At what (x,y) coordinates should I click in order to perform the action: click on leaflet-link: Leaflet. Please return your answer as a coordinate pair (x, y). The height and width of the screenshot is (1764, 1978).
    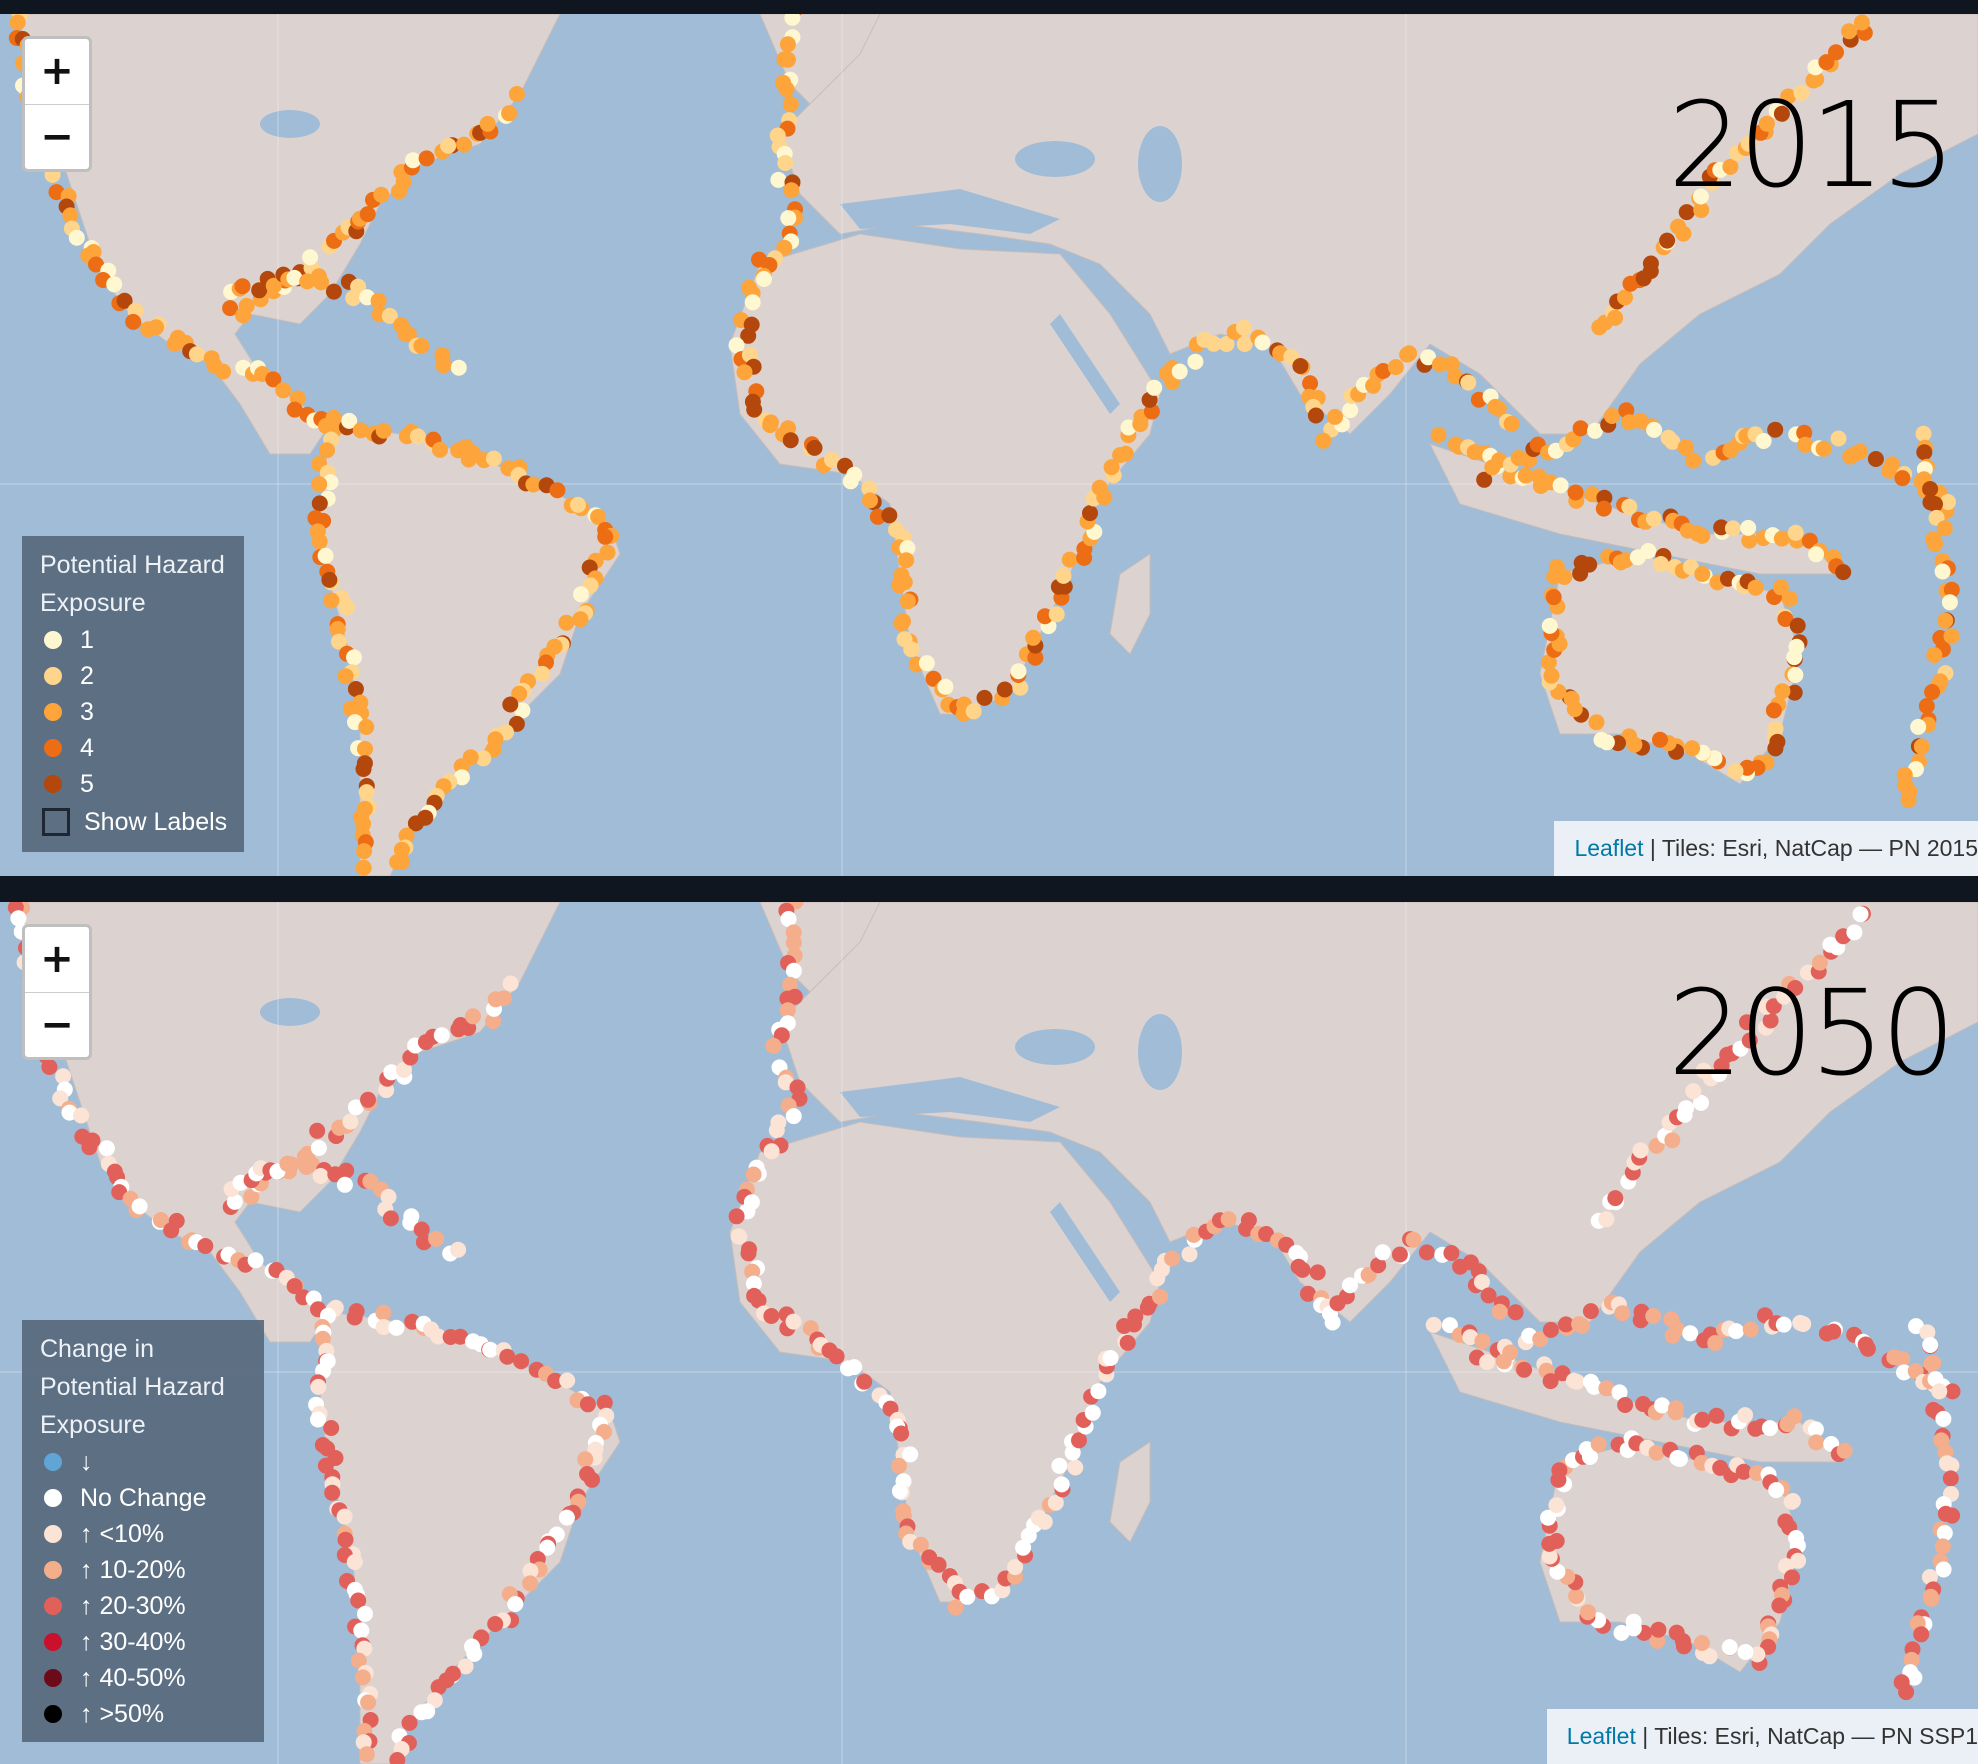
    Looking at the image, I should click on (1601, 1736).